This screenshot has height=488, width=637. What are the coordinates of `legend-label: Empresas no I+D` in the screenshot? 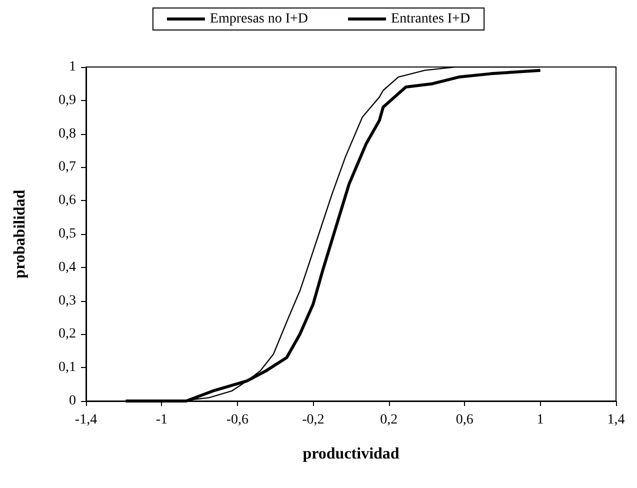 It's located at (259, 19).